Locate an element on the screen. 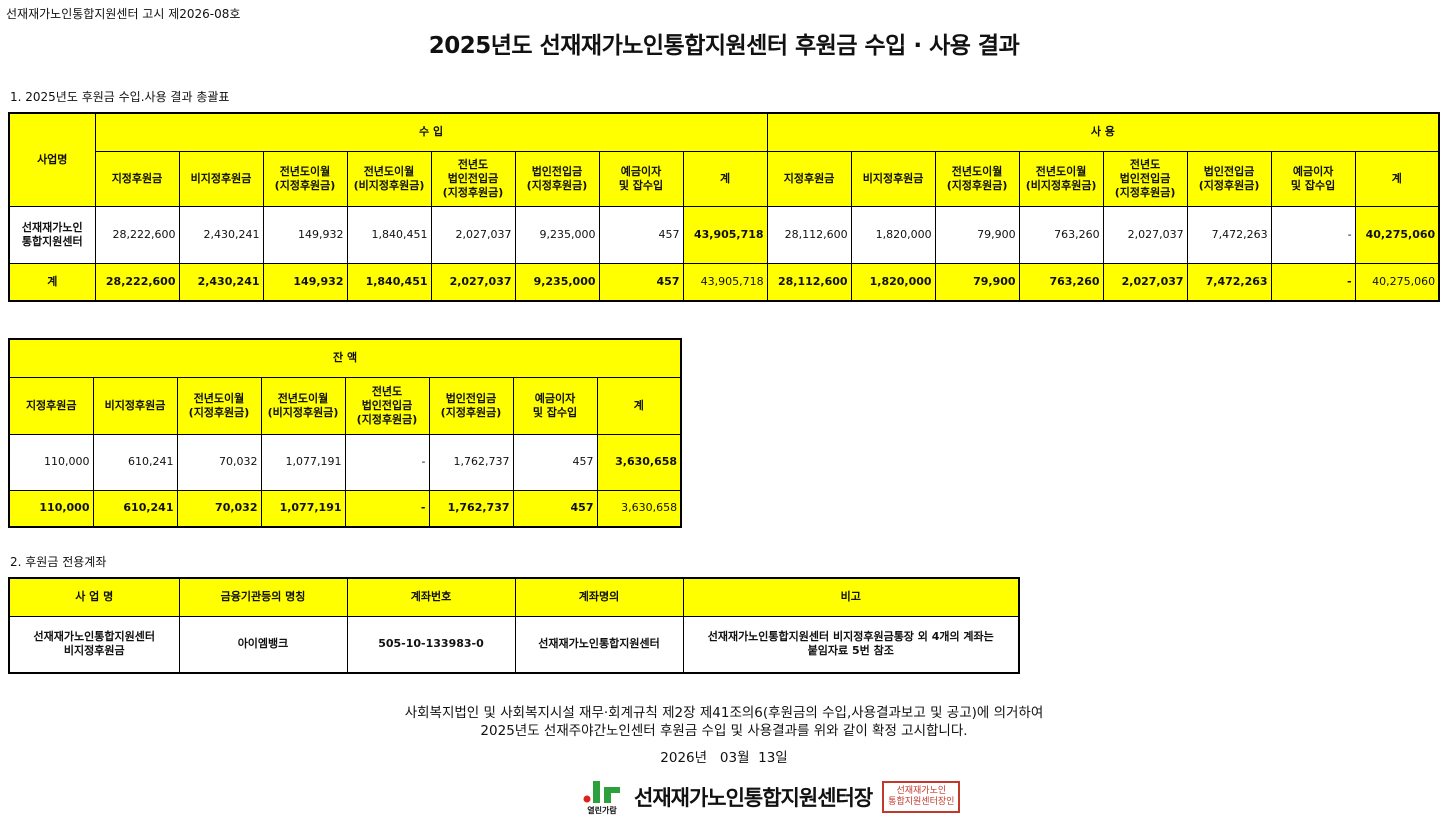 Image resolution: width=1448 pixels, height=829 pixels. notice-number: 선재재가노인통합지원센터 고시 제2026-08호 is located at coordinates (123, 14).